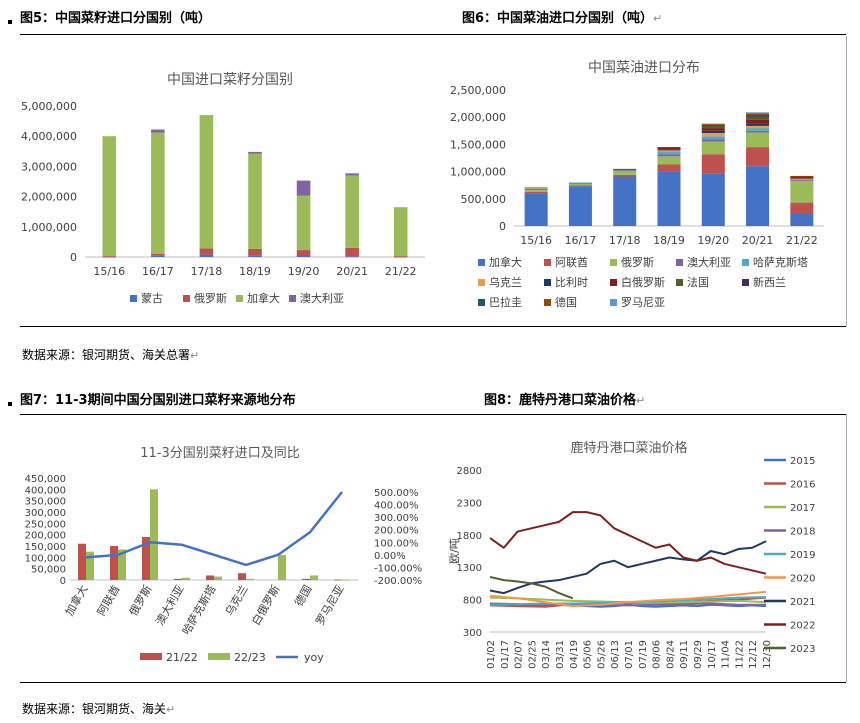 This screenshot has width=860, height=723. I want to click on fig8-right-border, so click(846, 548).